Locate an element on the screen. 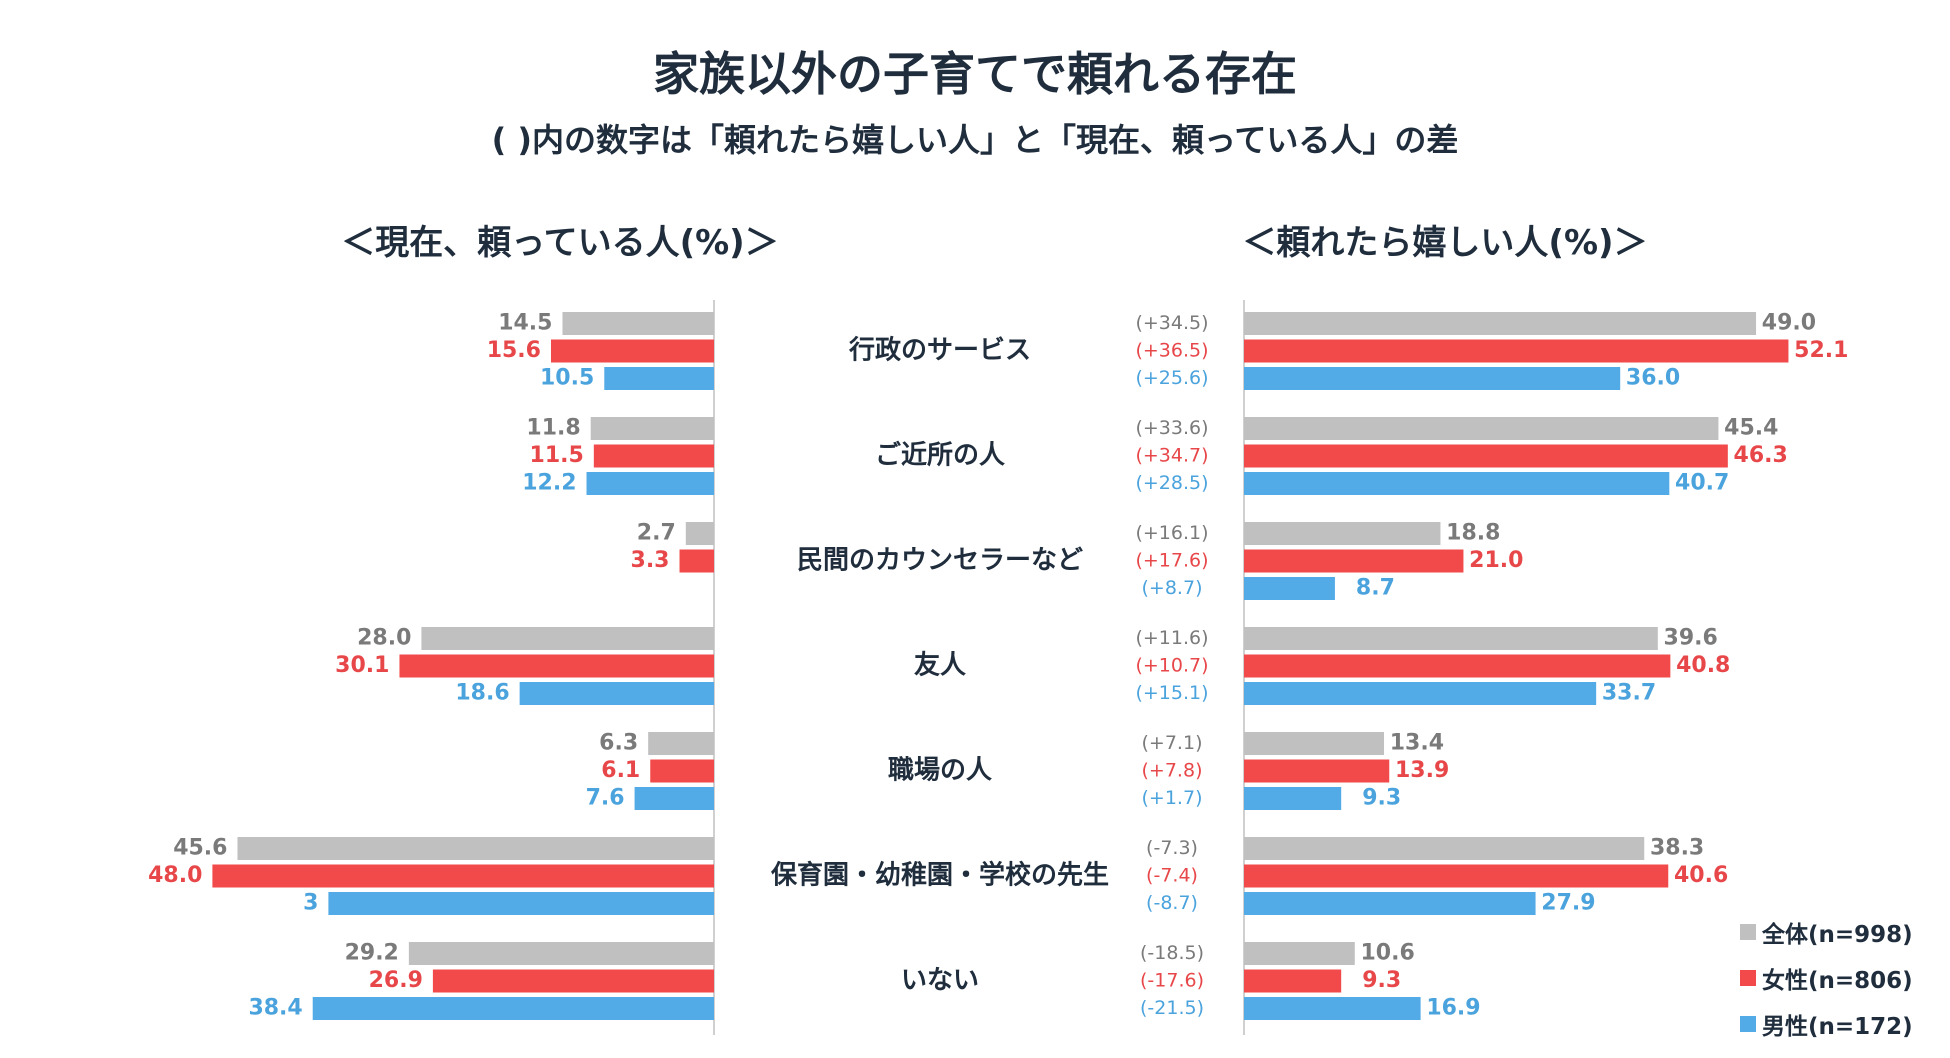 The height and width of the screenshot is (1058, 1950). data-label-right-all: 13.4 is located at coordinates (1417, 743).